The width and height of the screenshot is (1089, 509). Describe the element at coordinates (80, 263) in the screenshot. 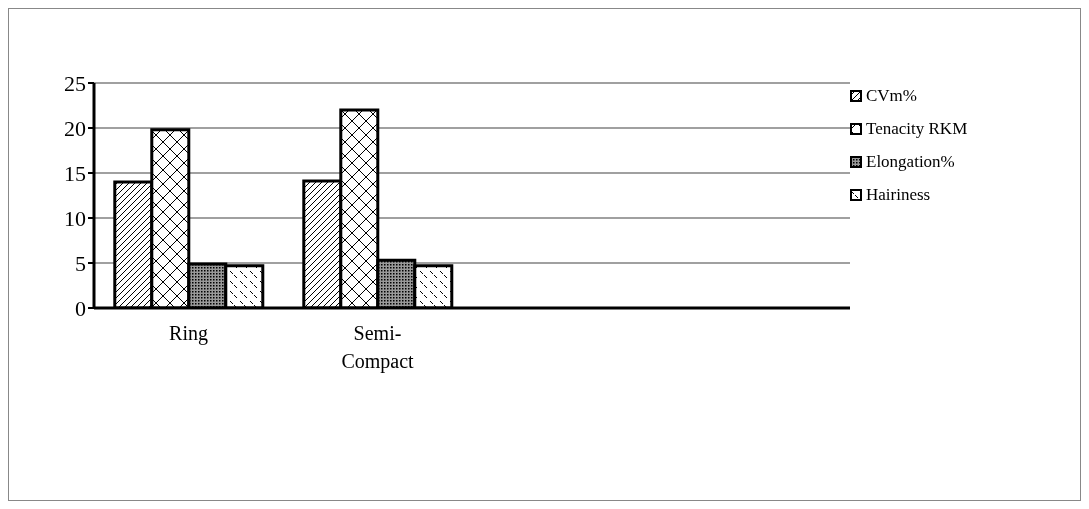

I see `y-tick-label: 5` at that location.